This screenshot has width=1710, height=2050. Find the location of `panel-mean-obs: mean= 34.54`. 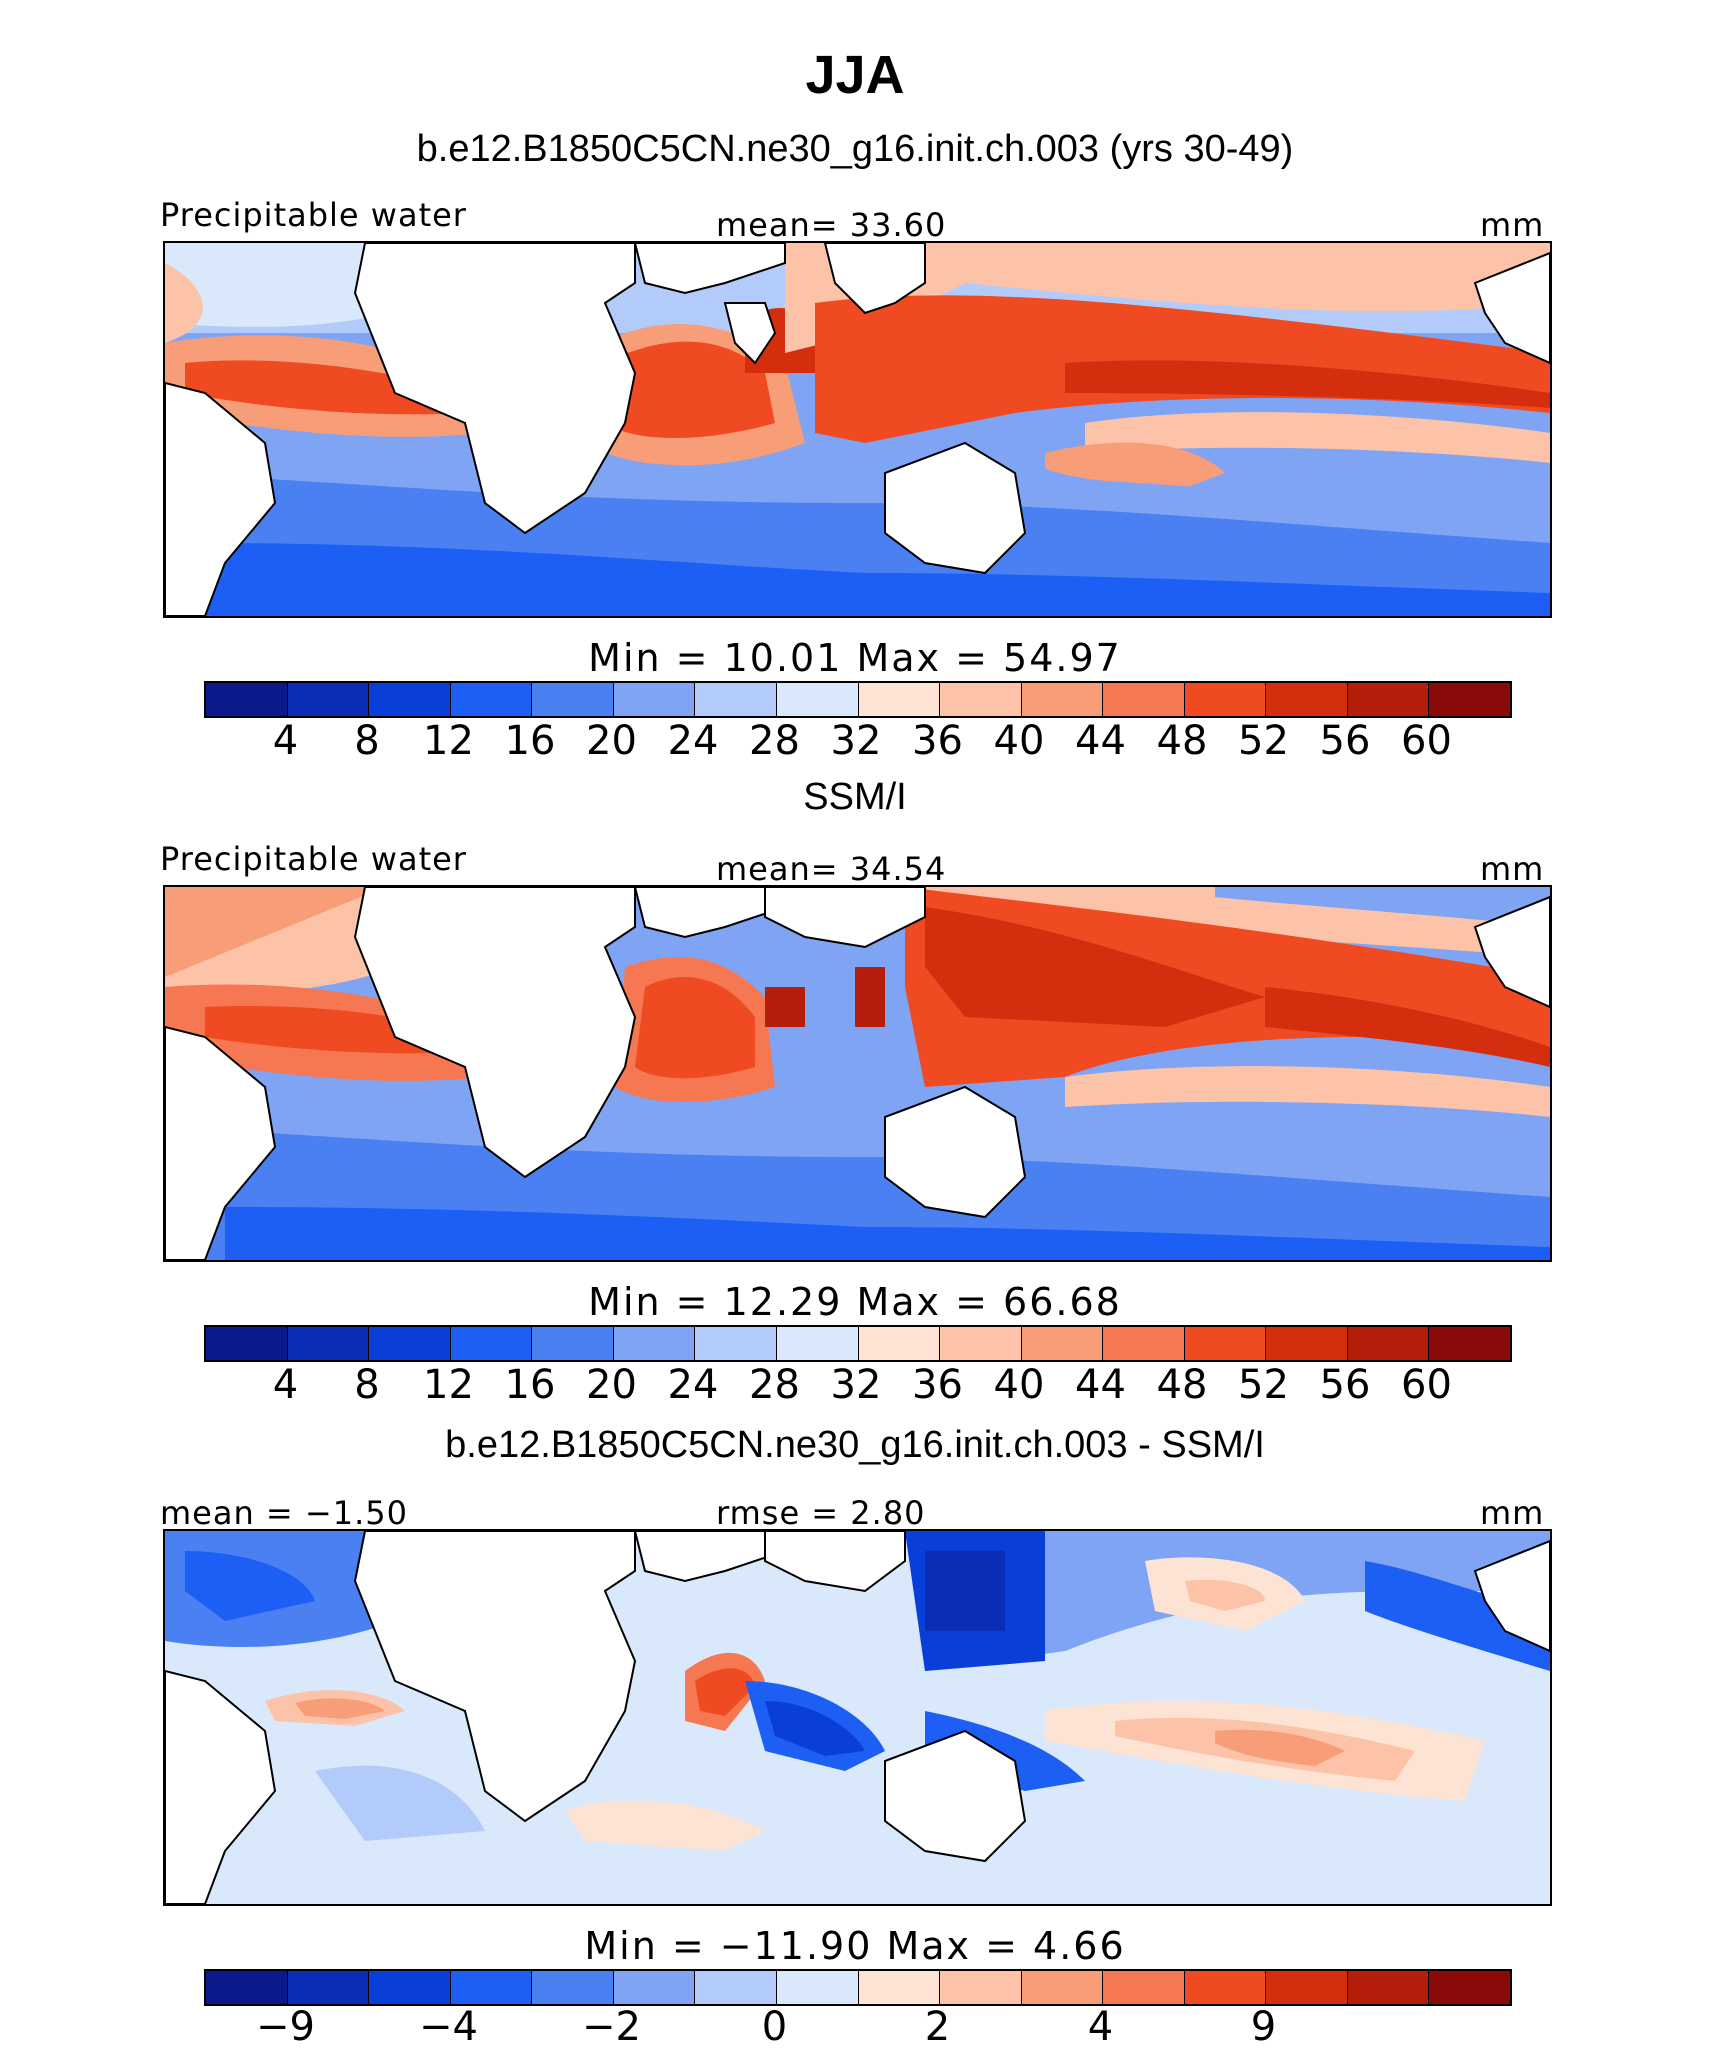

panel-mean-obs: mean= 34.54 is located at coordinates (831, 869).